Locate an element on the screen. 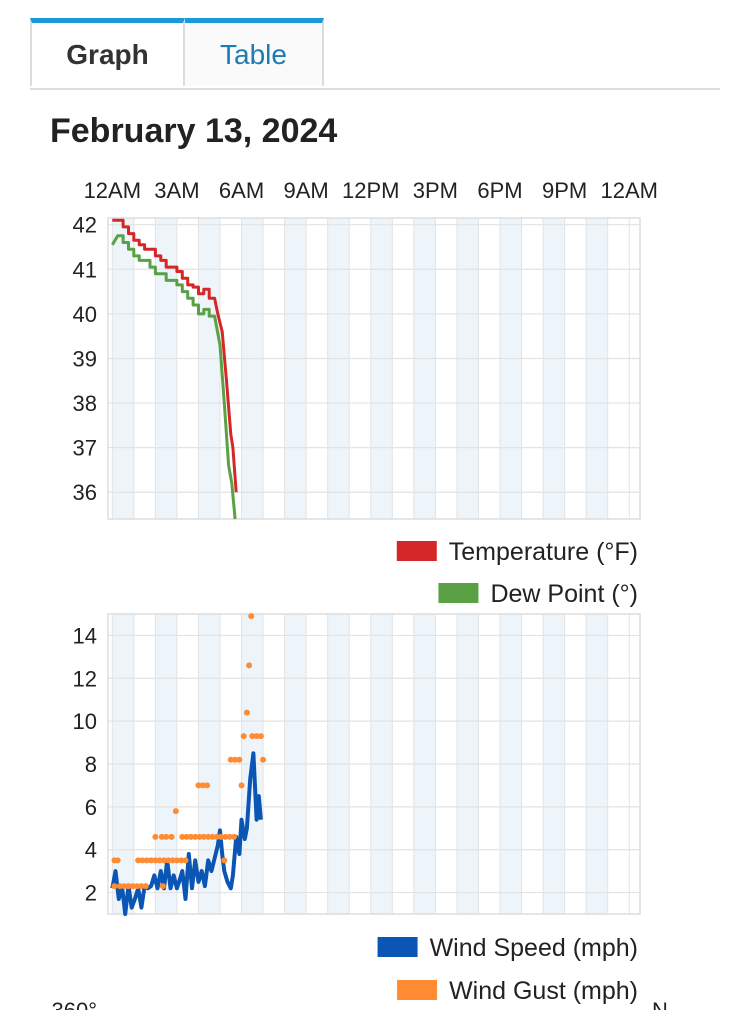 The height and width of the screenshot is (1010, 750). y-tick-label: 2 is located at coordinates (91, 893).